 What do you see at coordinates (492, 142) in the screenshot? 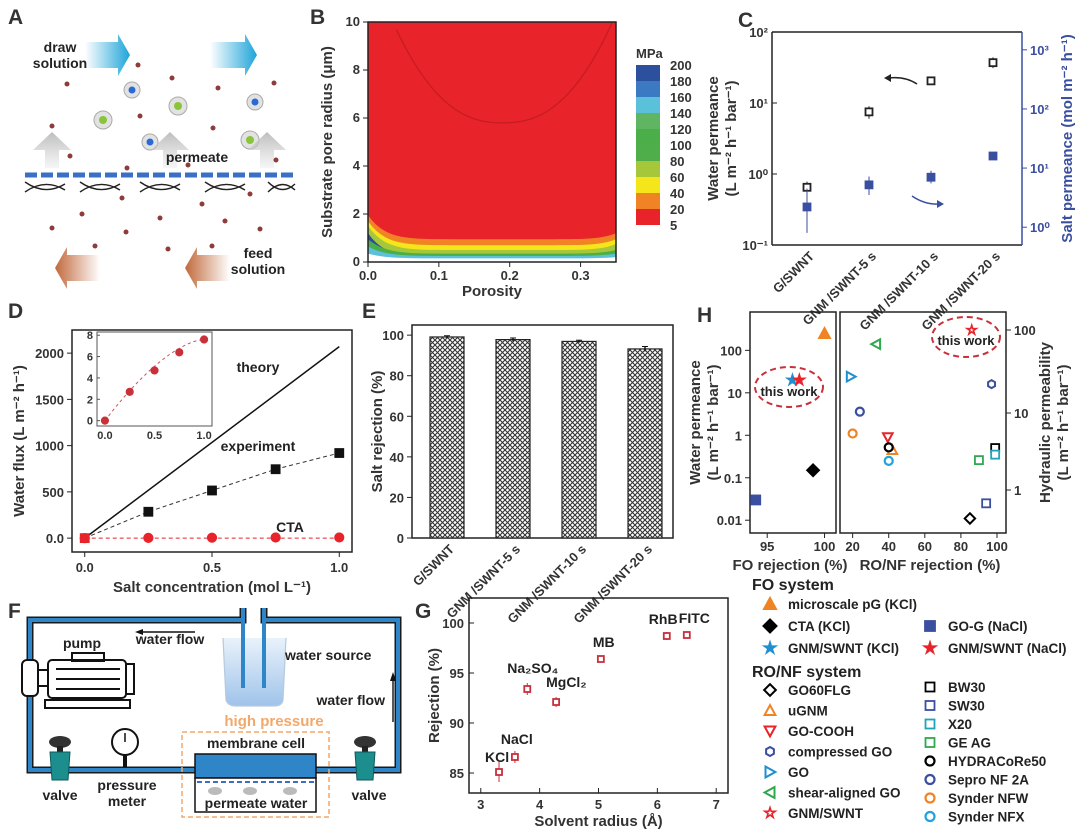
I see `plot-frame` at bounding box center [492, 142].